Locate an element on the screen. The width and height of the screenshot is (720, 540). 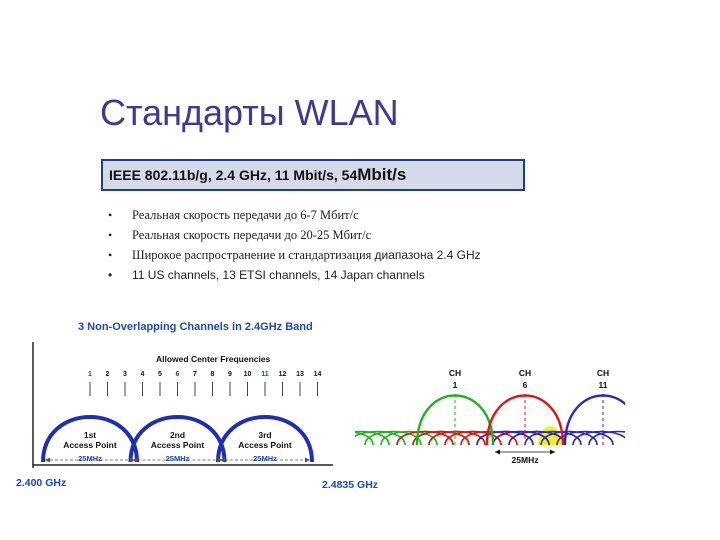
main-channel-arc is located at coordinates (594, 420).